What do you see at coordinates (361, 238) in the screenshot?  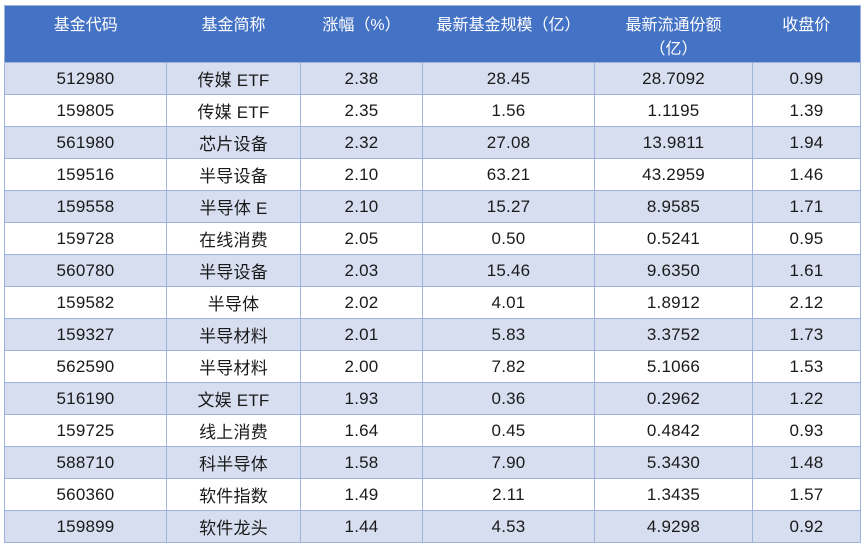 I see `cell-change-pct: 2.05` at bounding box center [361, 238].